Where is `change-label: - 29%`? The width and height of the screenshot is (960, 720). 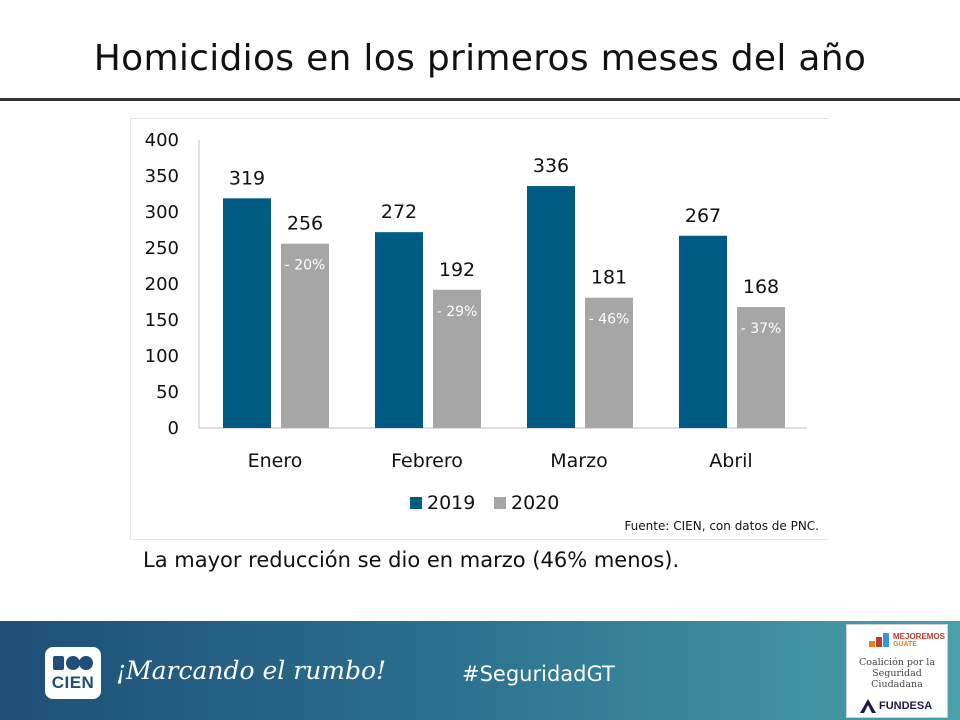
change-label: - 29% is located at coordinates (457, 312).